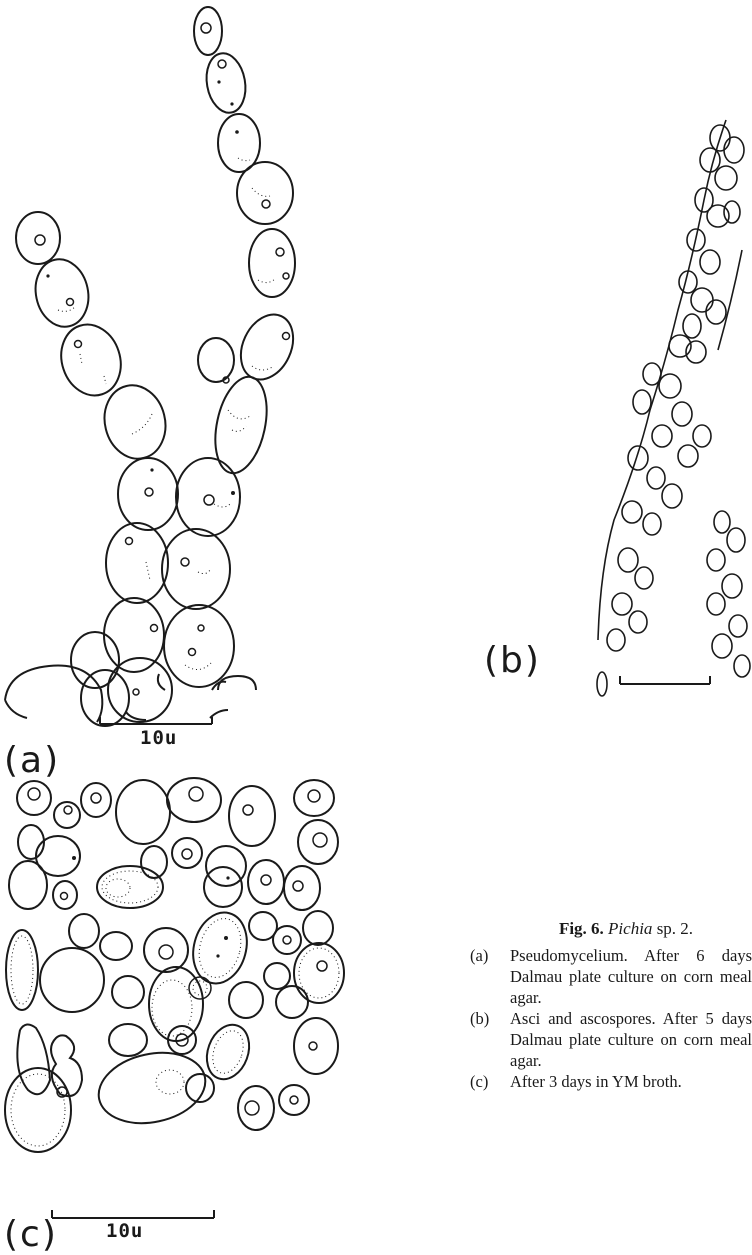 Image resolution: width=752 pixels, height=1255 pixels. Describe the element at coordinates (581, 928) in the screenshot. I see `caption-figure-number: Fig. 6.` at that location.